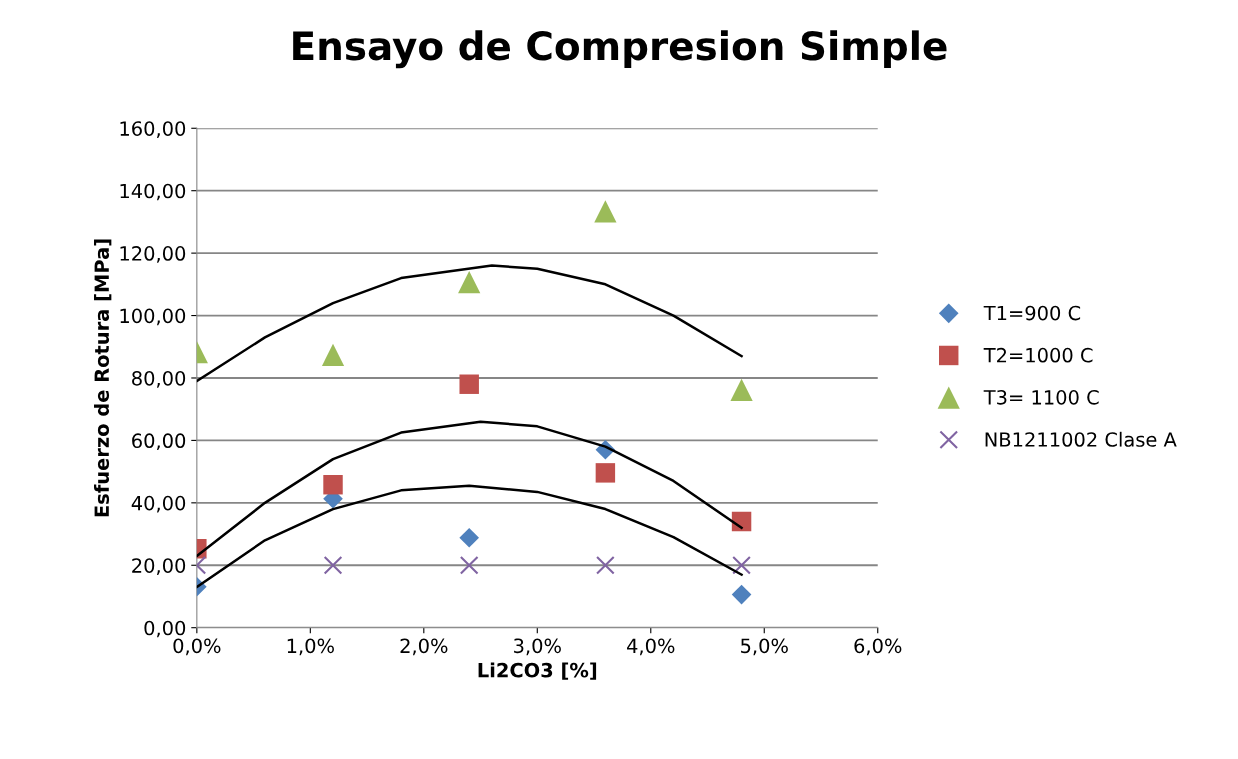 This screenshot has width=1238, height=759. Describe the element at coordinates (1041, 397) in the screenshot. I see `legend-label: T3= 1100 C` at that location.